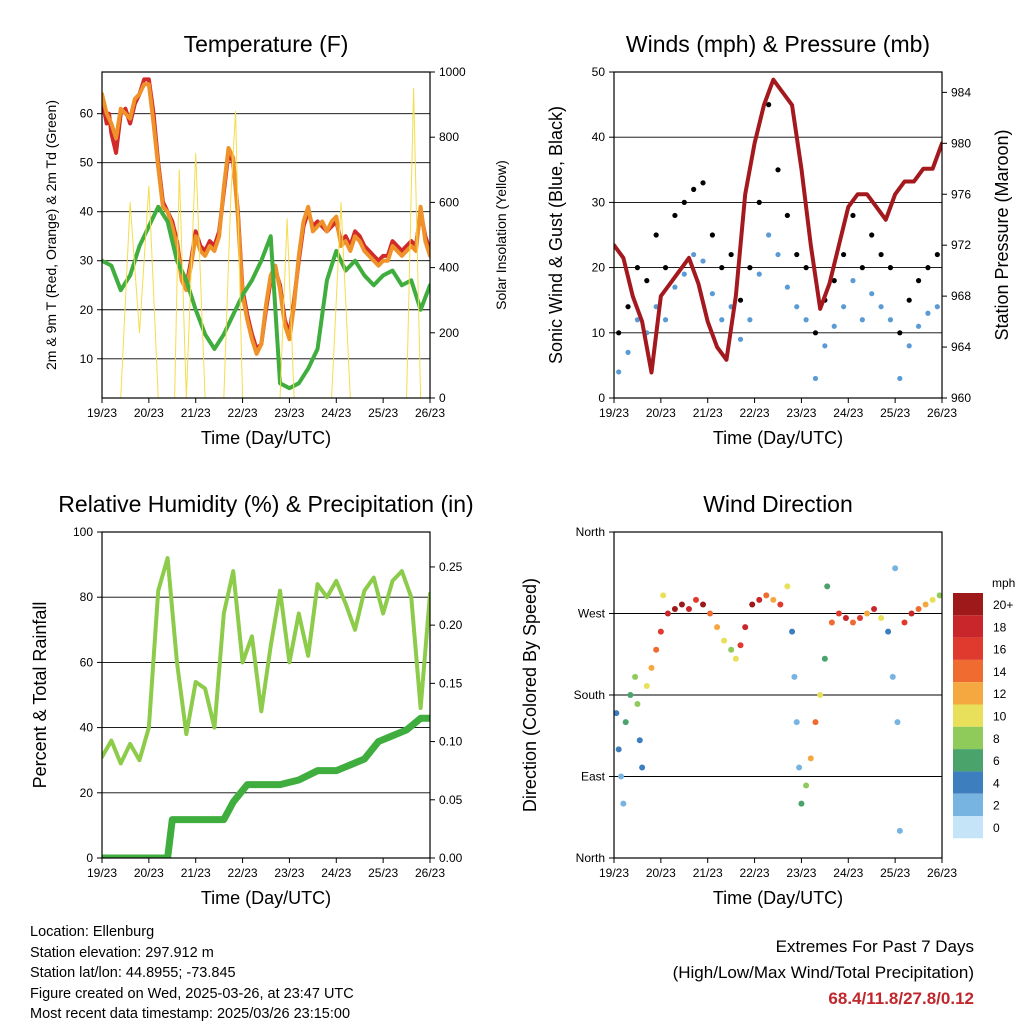 This screenshot has width=1024, height=1025. Describe the element at coordinates (599, 72) in the screenshot. I see `y-tick-label: 50` at that location.